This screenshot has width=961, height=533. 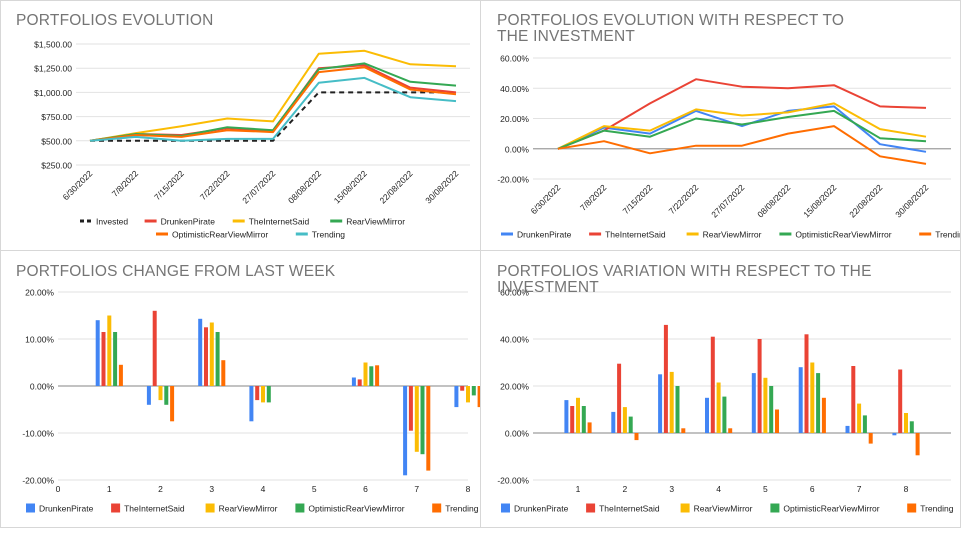 I want to click on legend-label: DrunkenPirate, so click(x=66, y=509).